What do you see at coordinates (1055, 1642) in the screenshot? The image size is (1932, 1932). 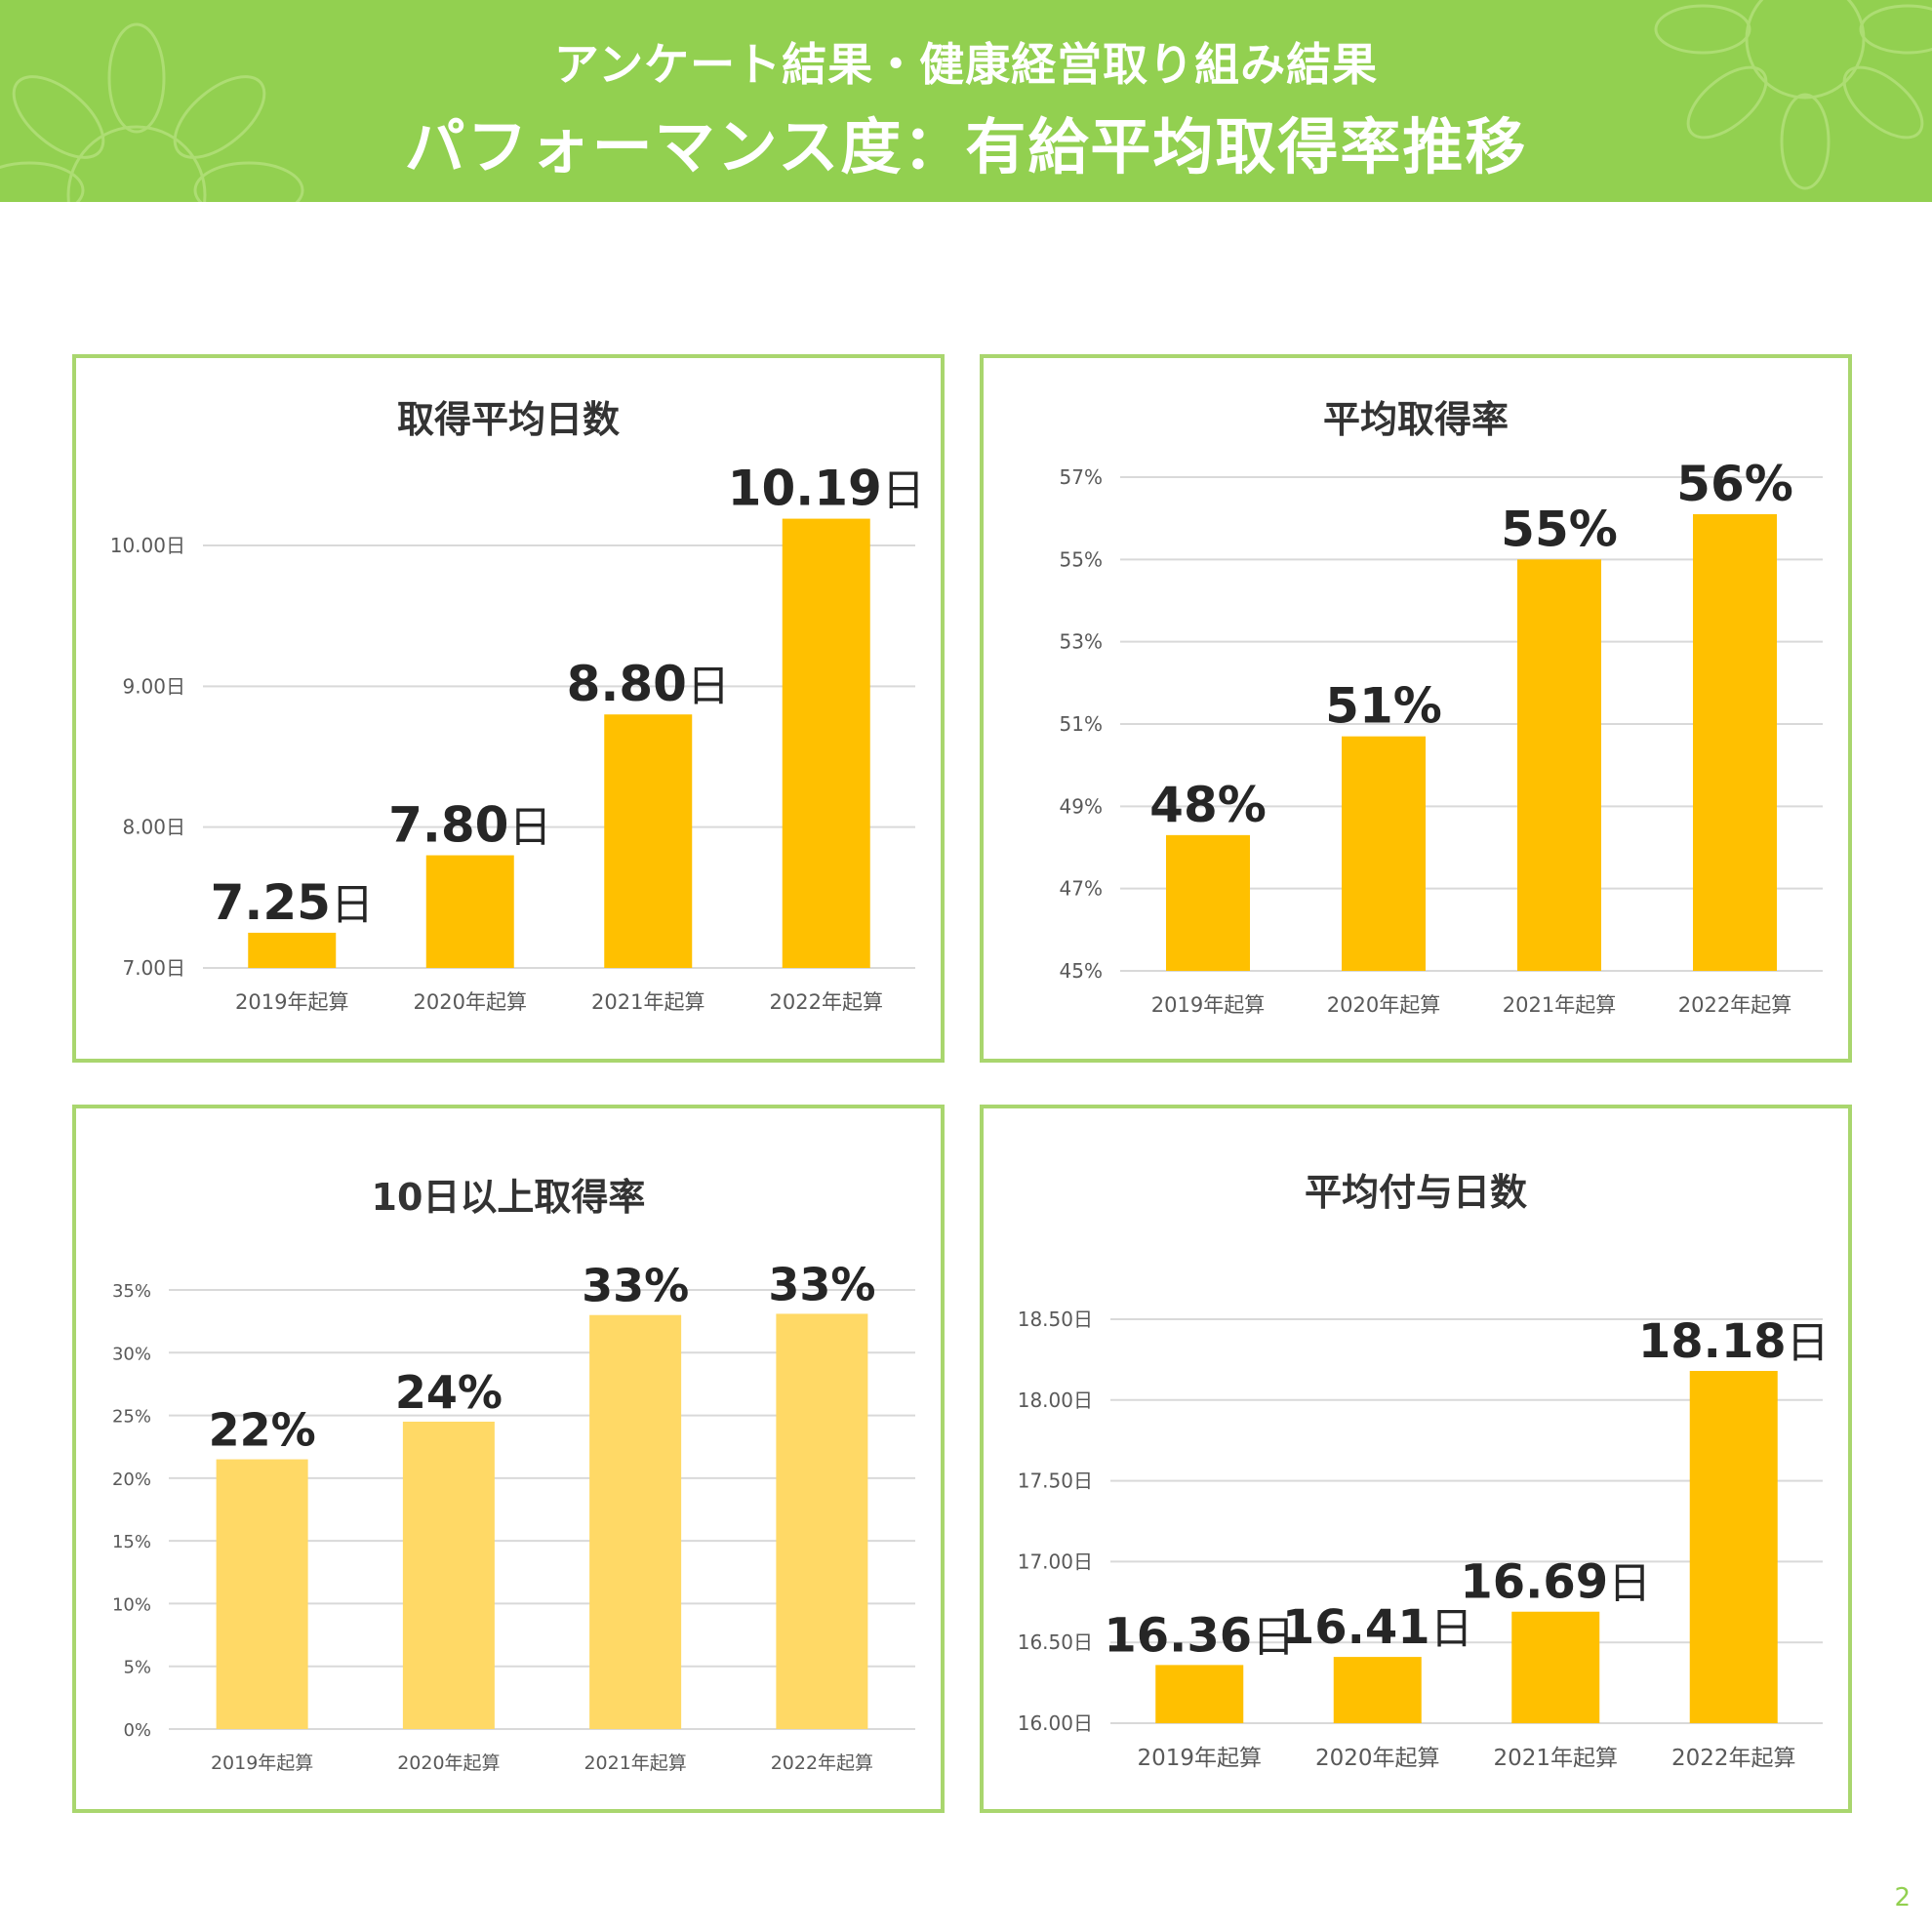 I see `y-tick-label: 16.50日` at bounding box center [1055, 1642].